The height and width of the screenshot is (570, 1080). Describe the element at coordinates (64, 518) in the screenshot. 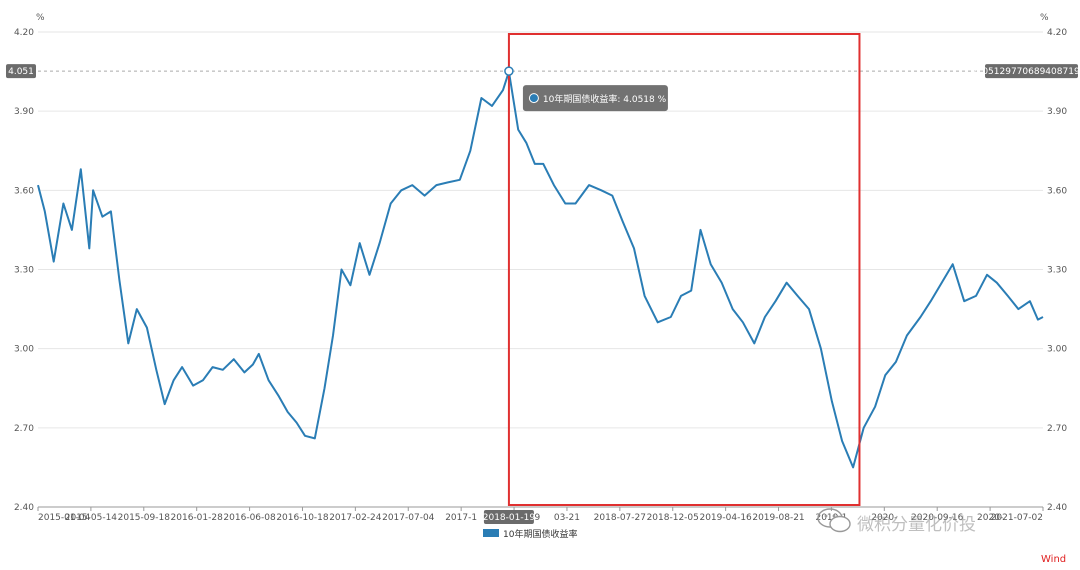

I see `x-tick: 2015-01-04` at that location.